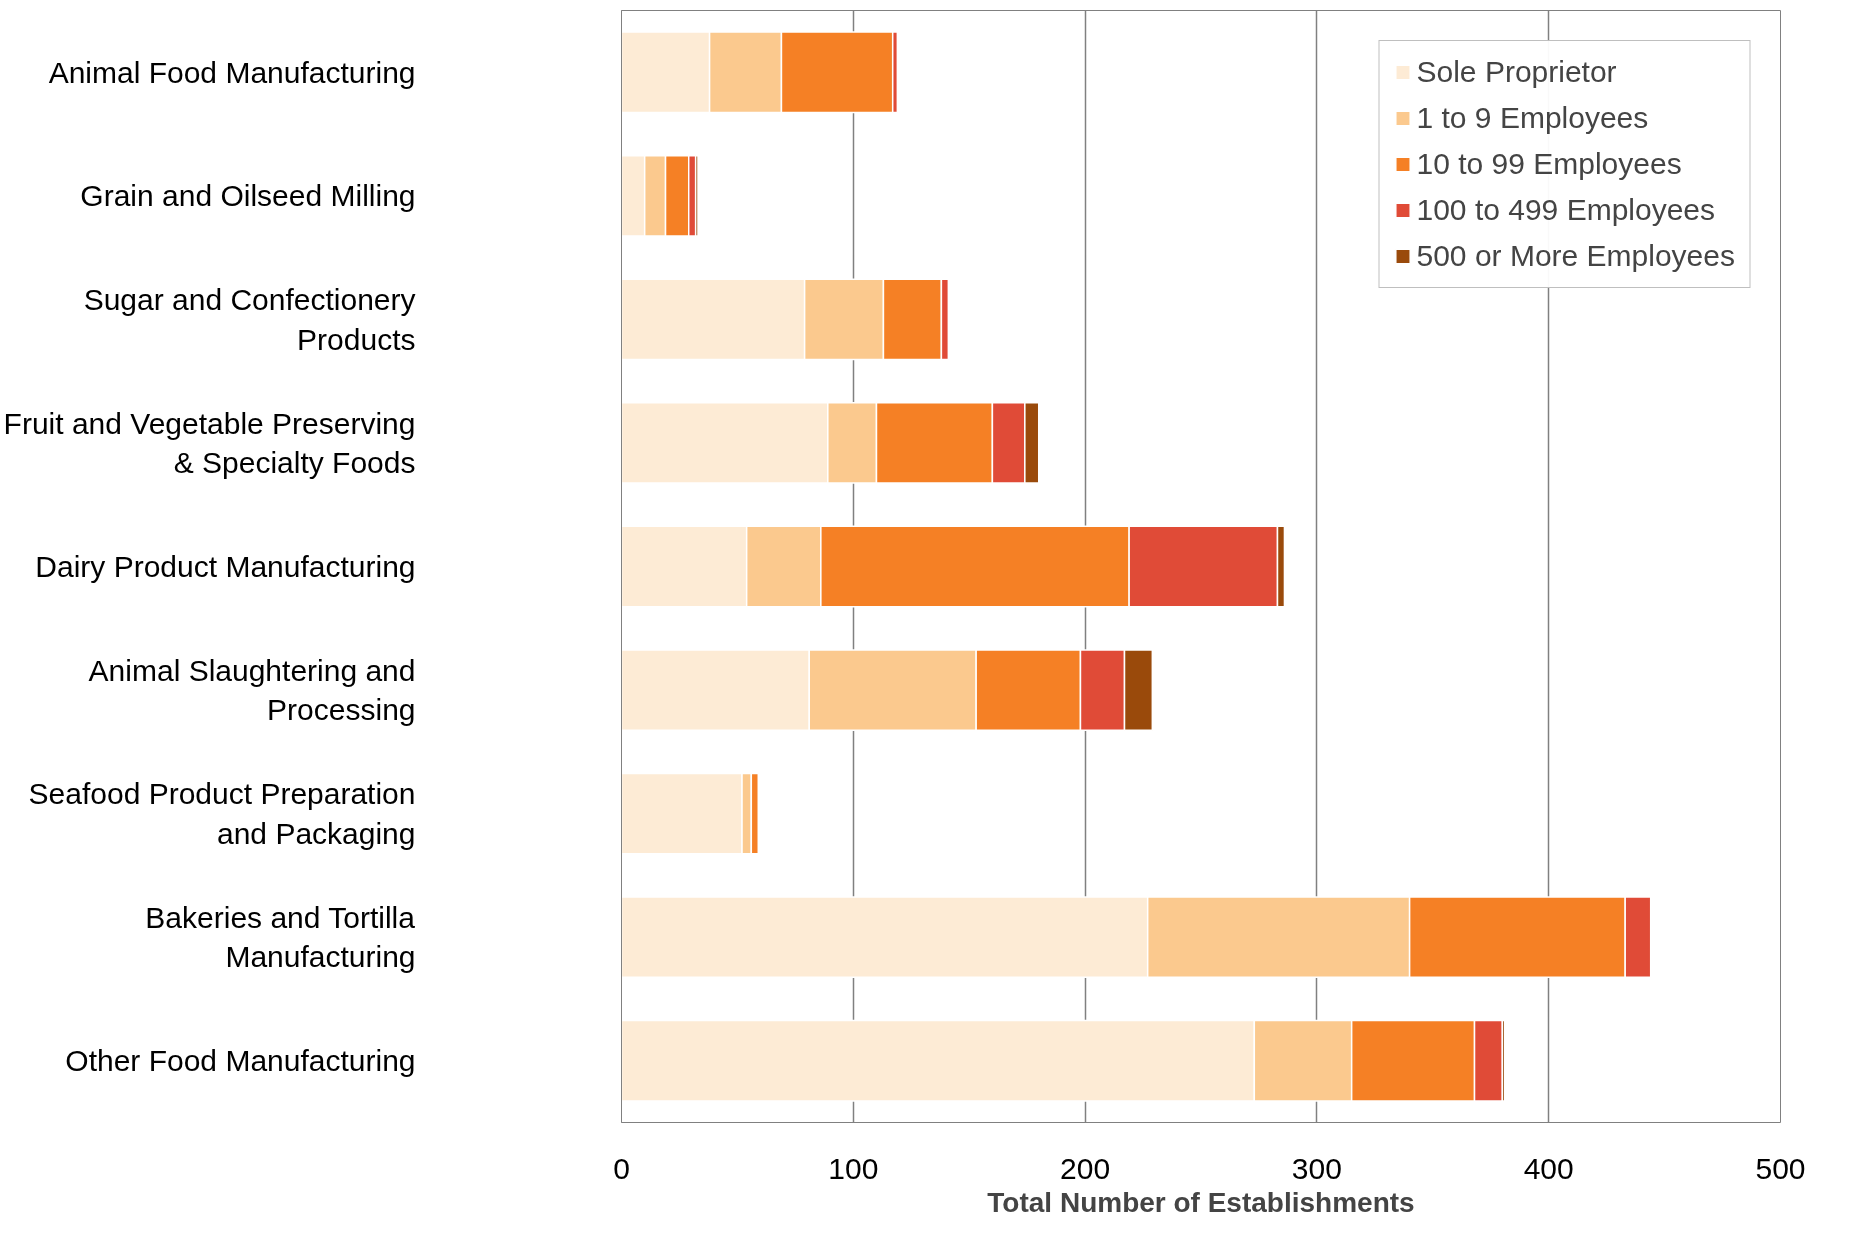 This screenshot has width=1865, height=1238. Describe the element at coordinates (280, 937) in the screenshot. I see `y-tick-label: Bakeries and Tortilla Manufacturing` at that location.